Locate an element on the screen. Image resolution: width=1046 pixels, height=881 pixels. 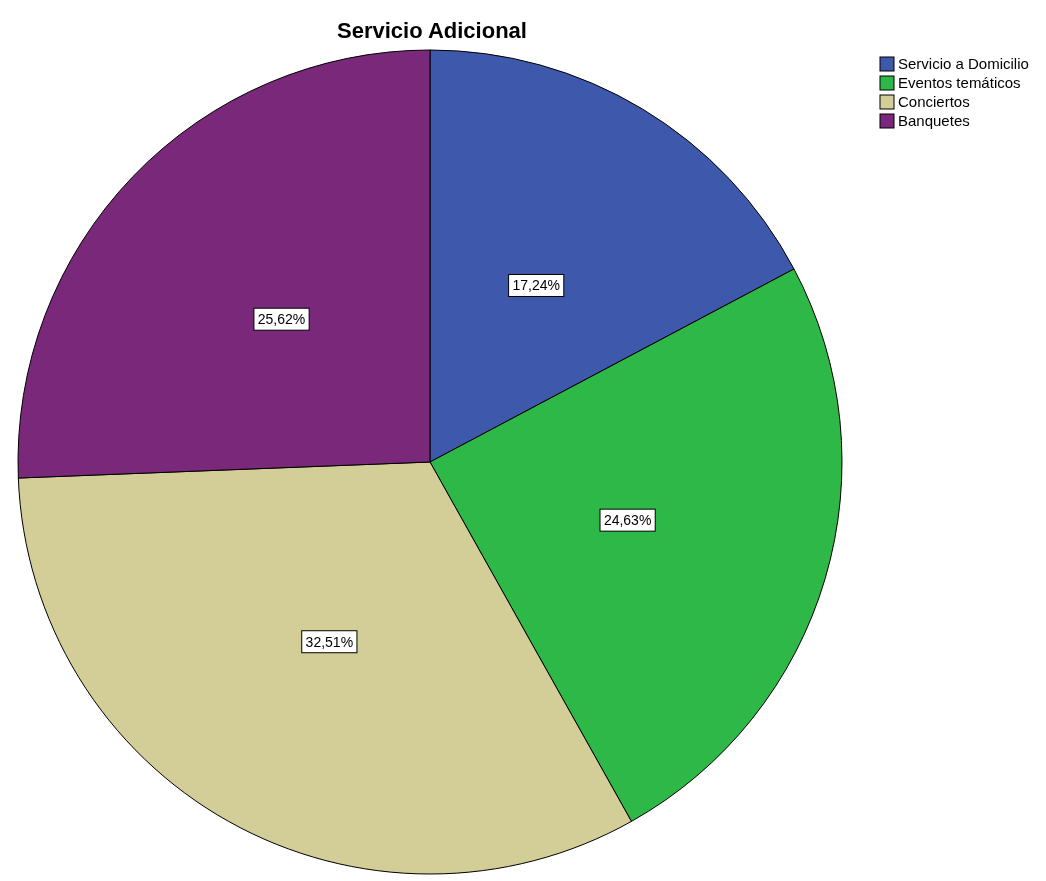
legend-label: Eventos temáticos is located at coordinates (959, 82).